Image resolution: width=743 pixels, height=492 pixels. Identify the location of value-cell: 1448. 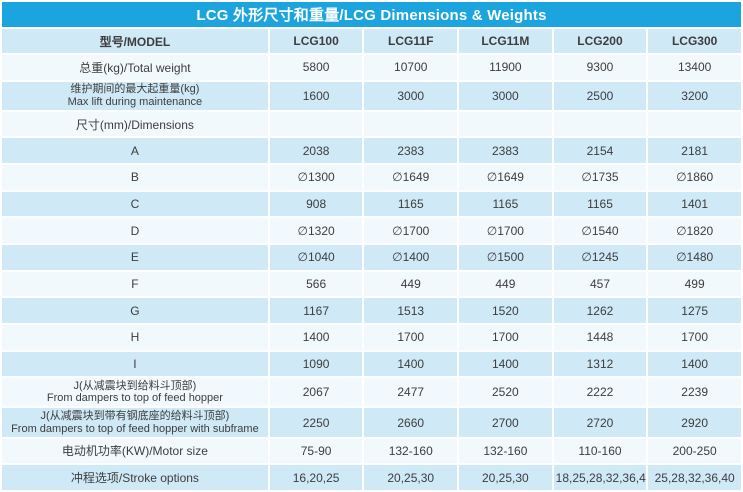
(600, 337).